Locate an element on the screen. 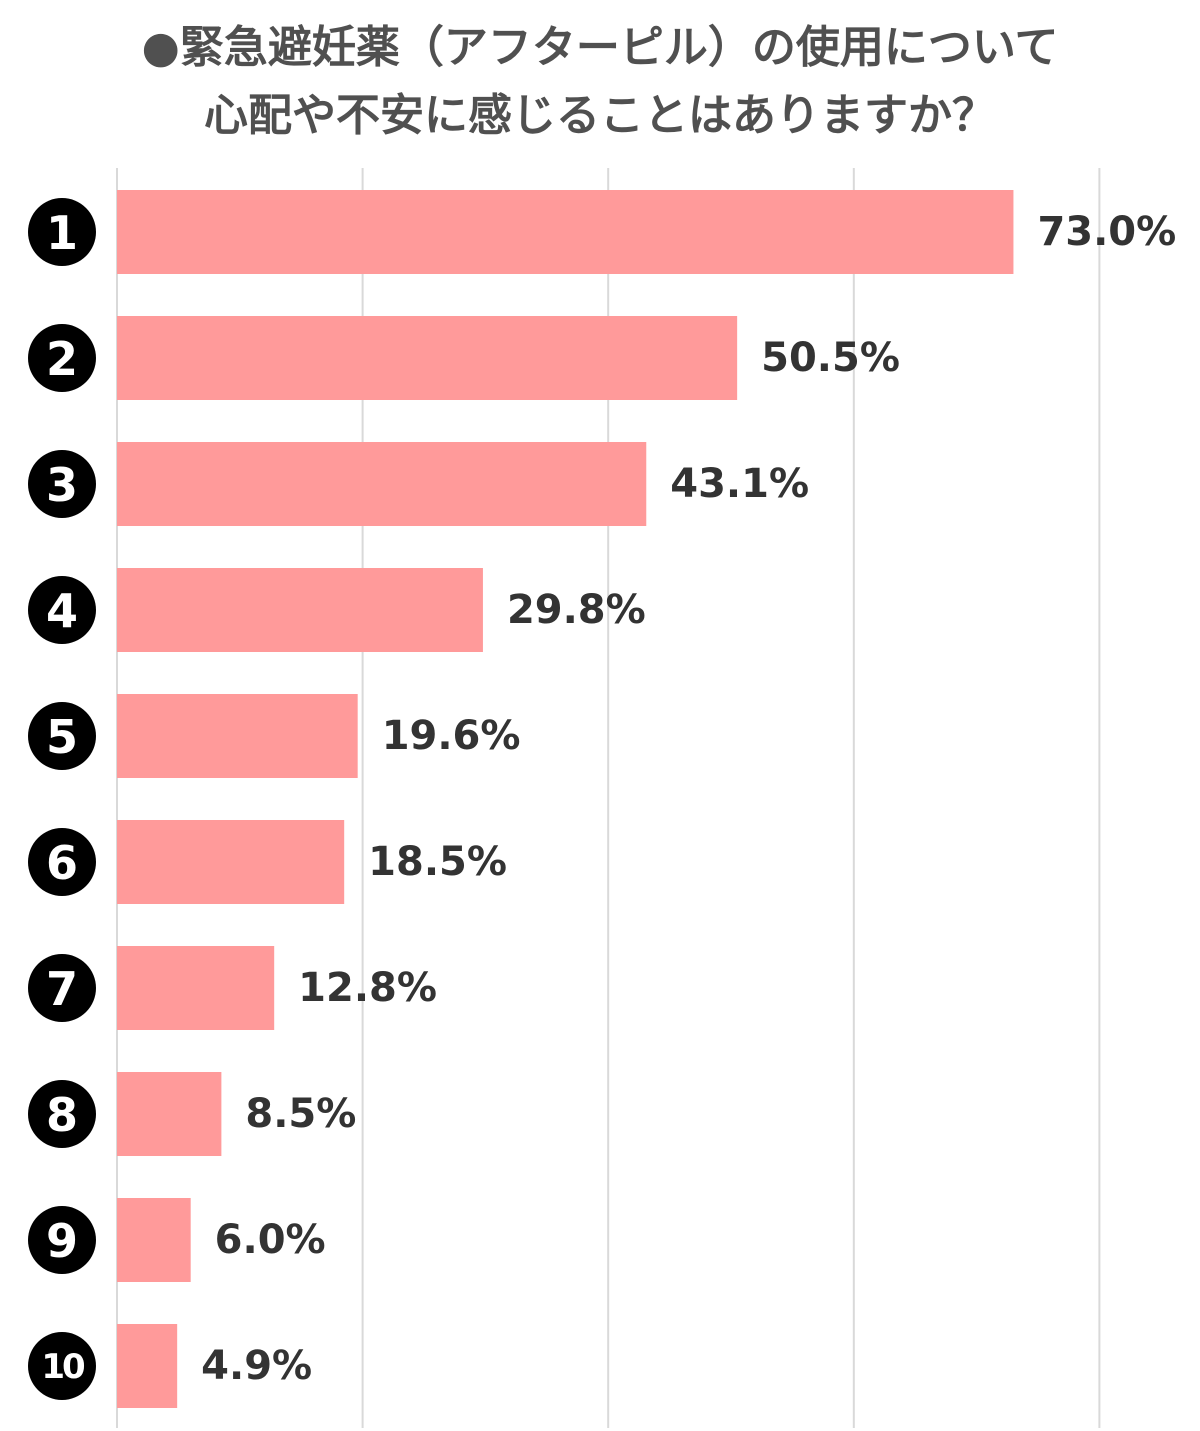 Image resolution: width=1200 pixels, height=1431 pixels. rank-number: 9 is located at coordinates (62, 1241).